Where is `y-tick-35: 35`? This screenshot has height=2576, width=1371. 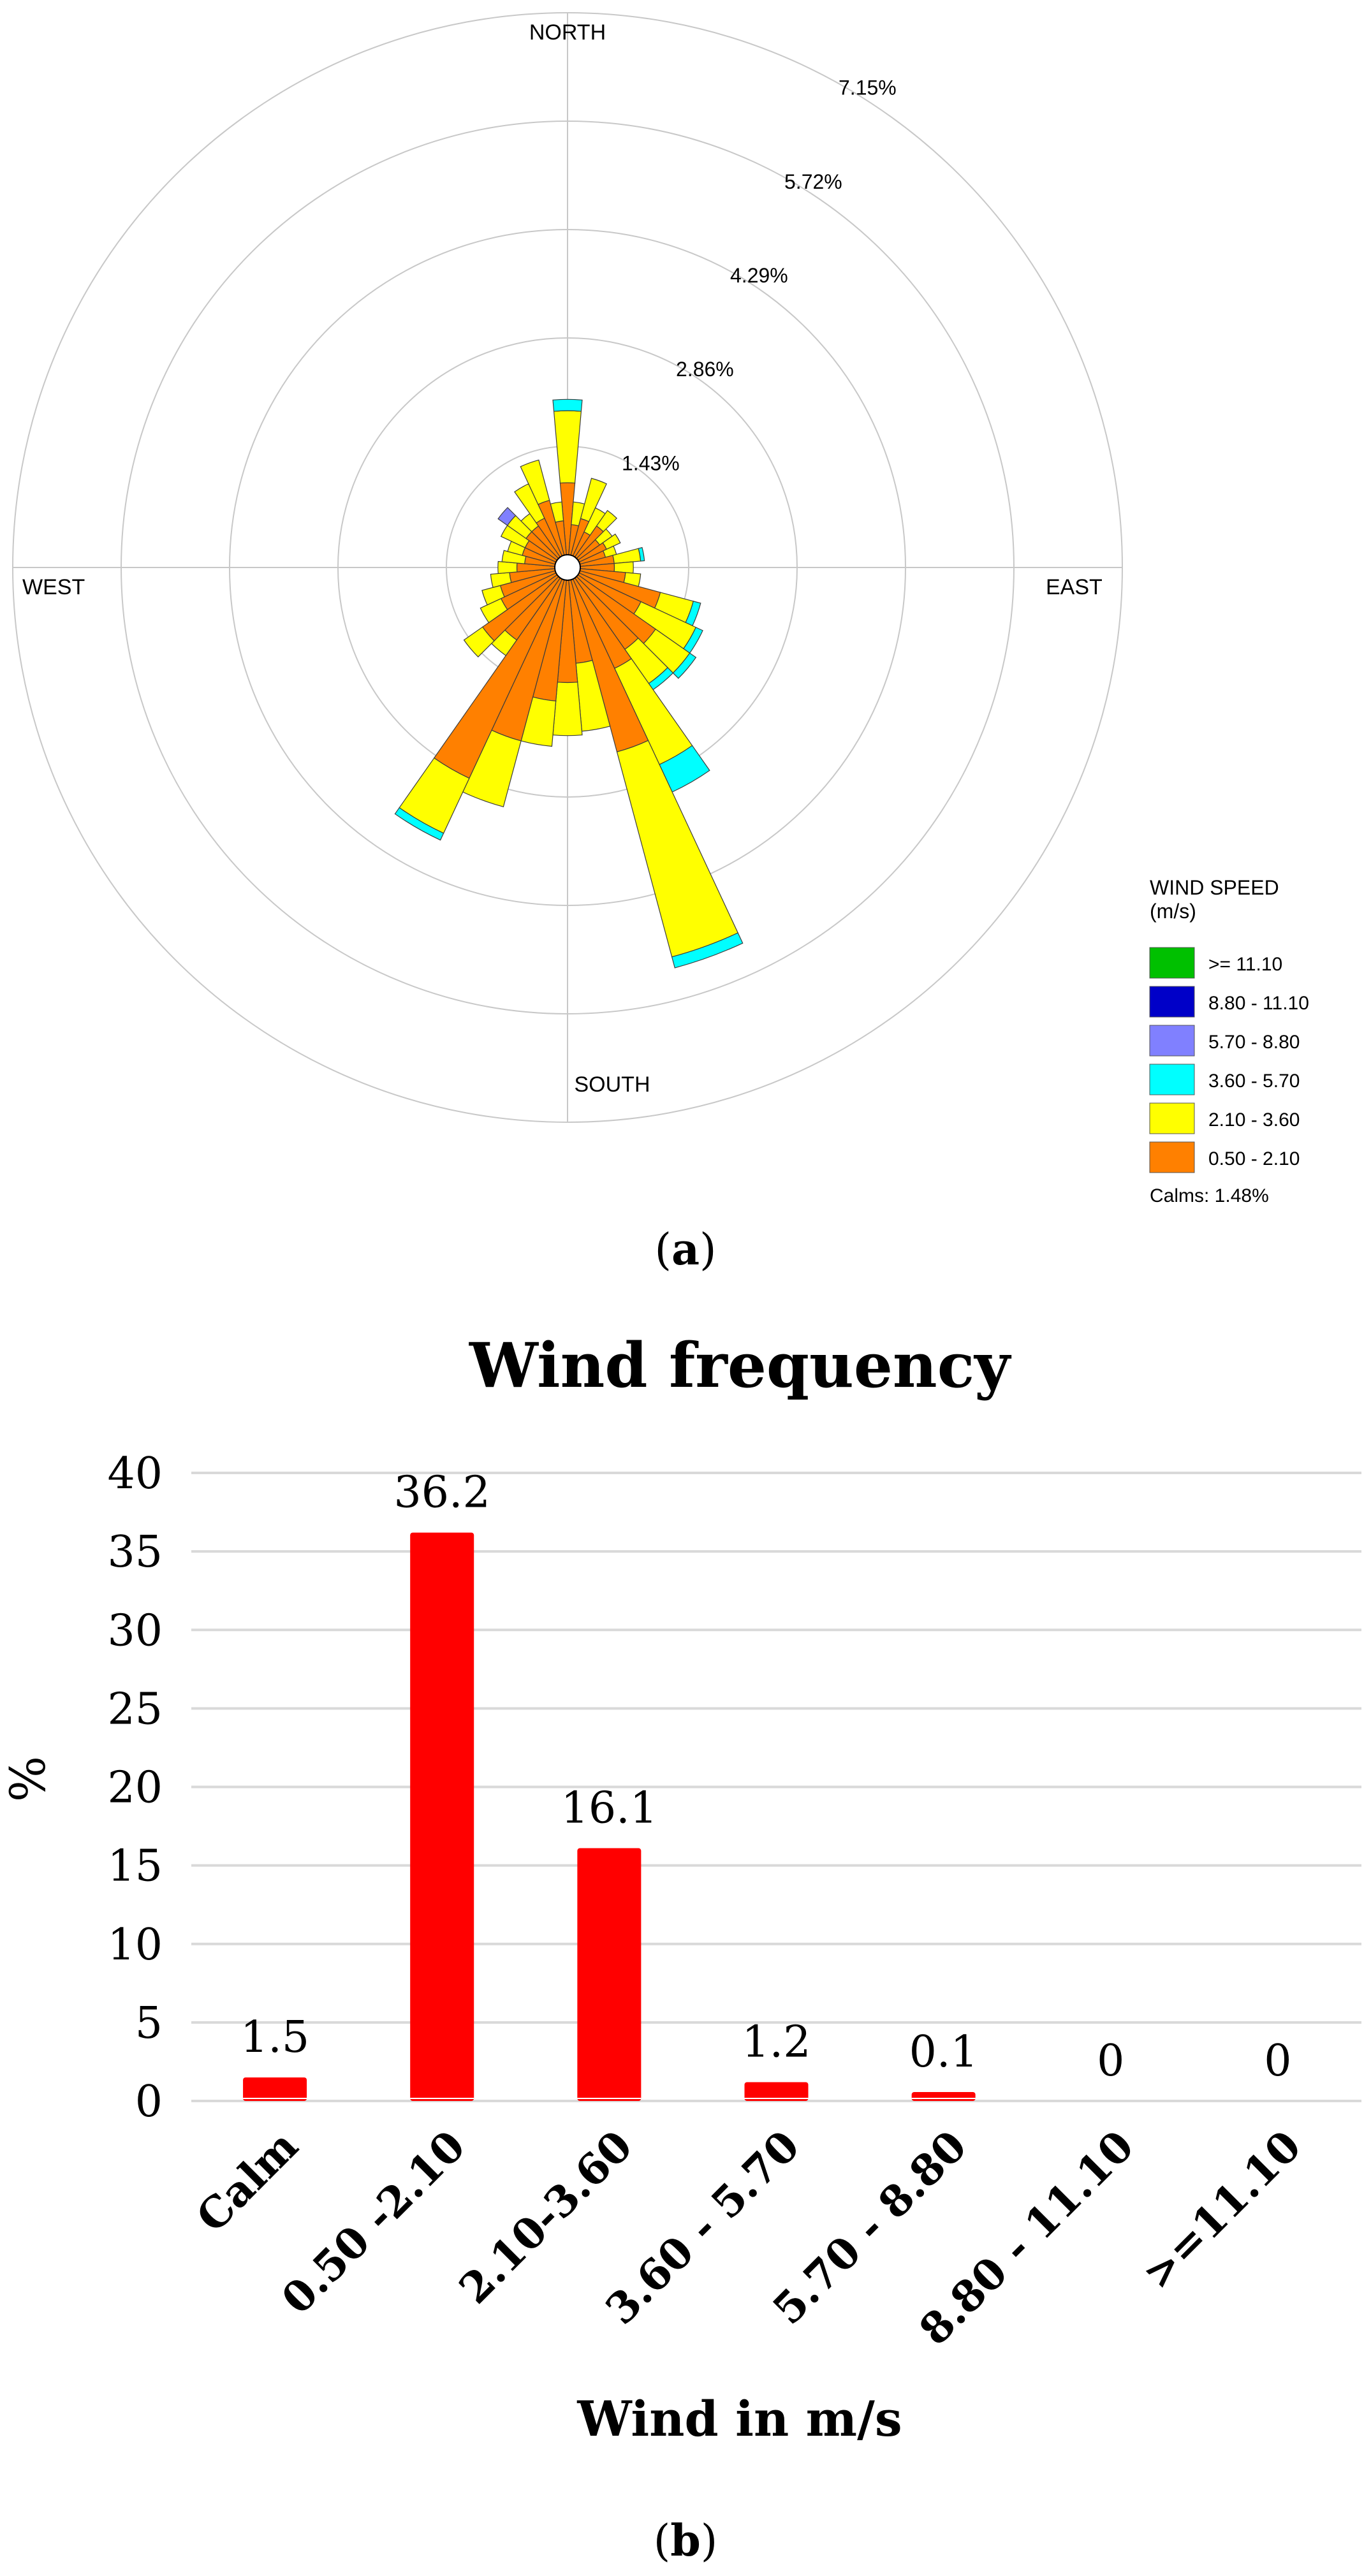
y-tick-35: 35 is located at coordinates (135, 1552).